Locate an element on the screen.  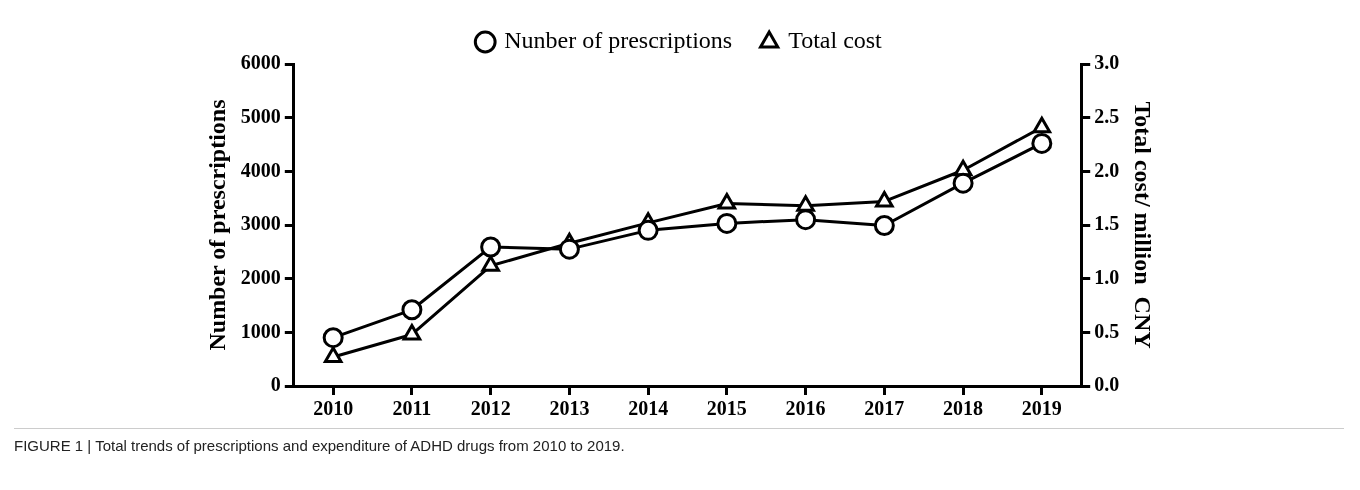
legend-label: Total cost is located at coordinates (835, 40).